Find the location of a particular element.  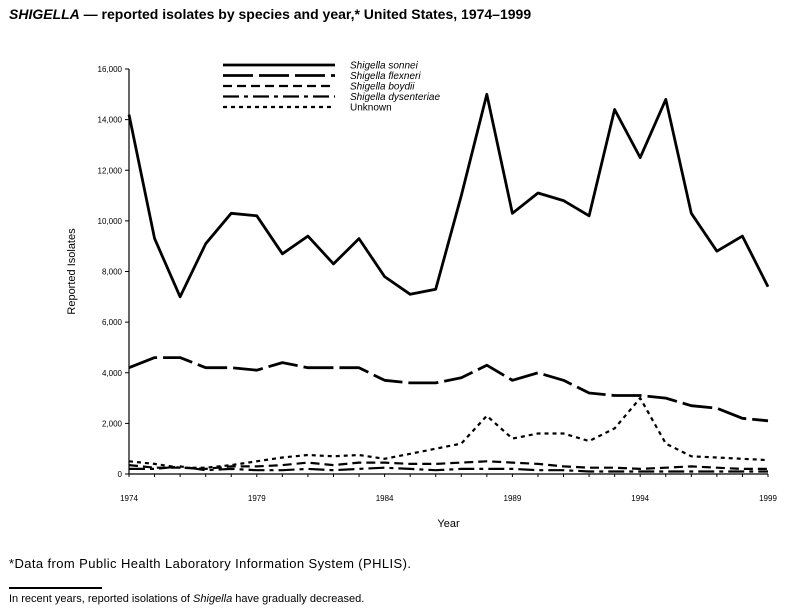

x-tick-label: 1989 is located at coordinates (513, 498).